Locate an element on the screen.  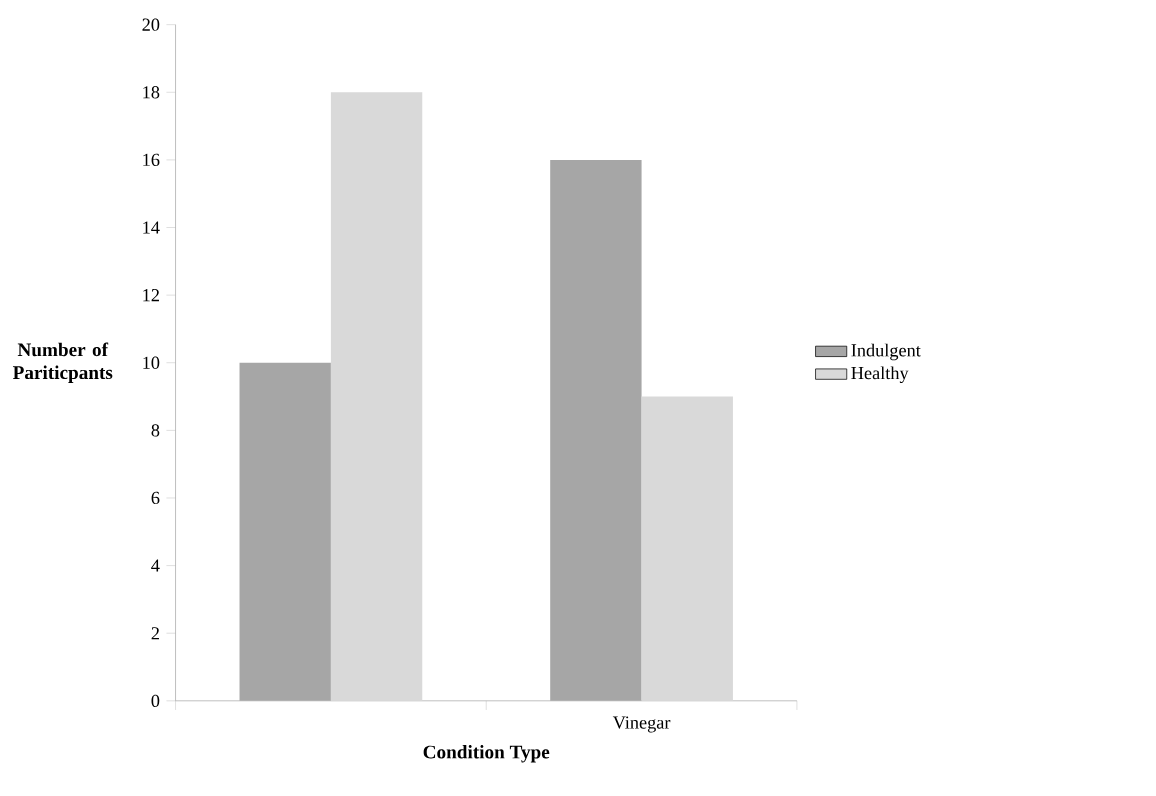
y-axis-title: Number of Pariticpants is located at coordinates (62, 363).